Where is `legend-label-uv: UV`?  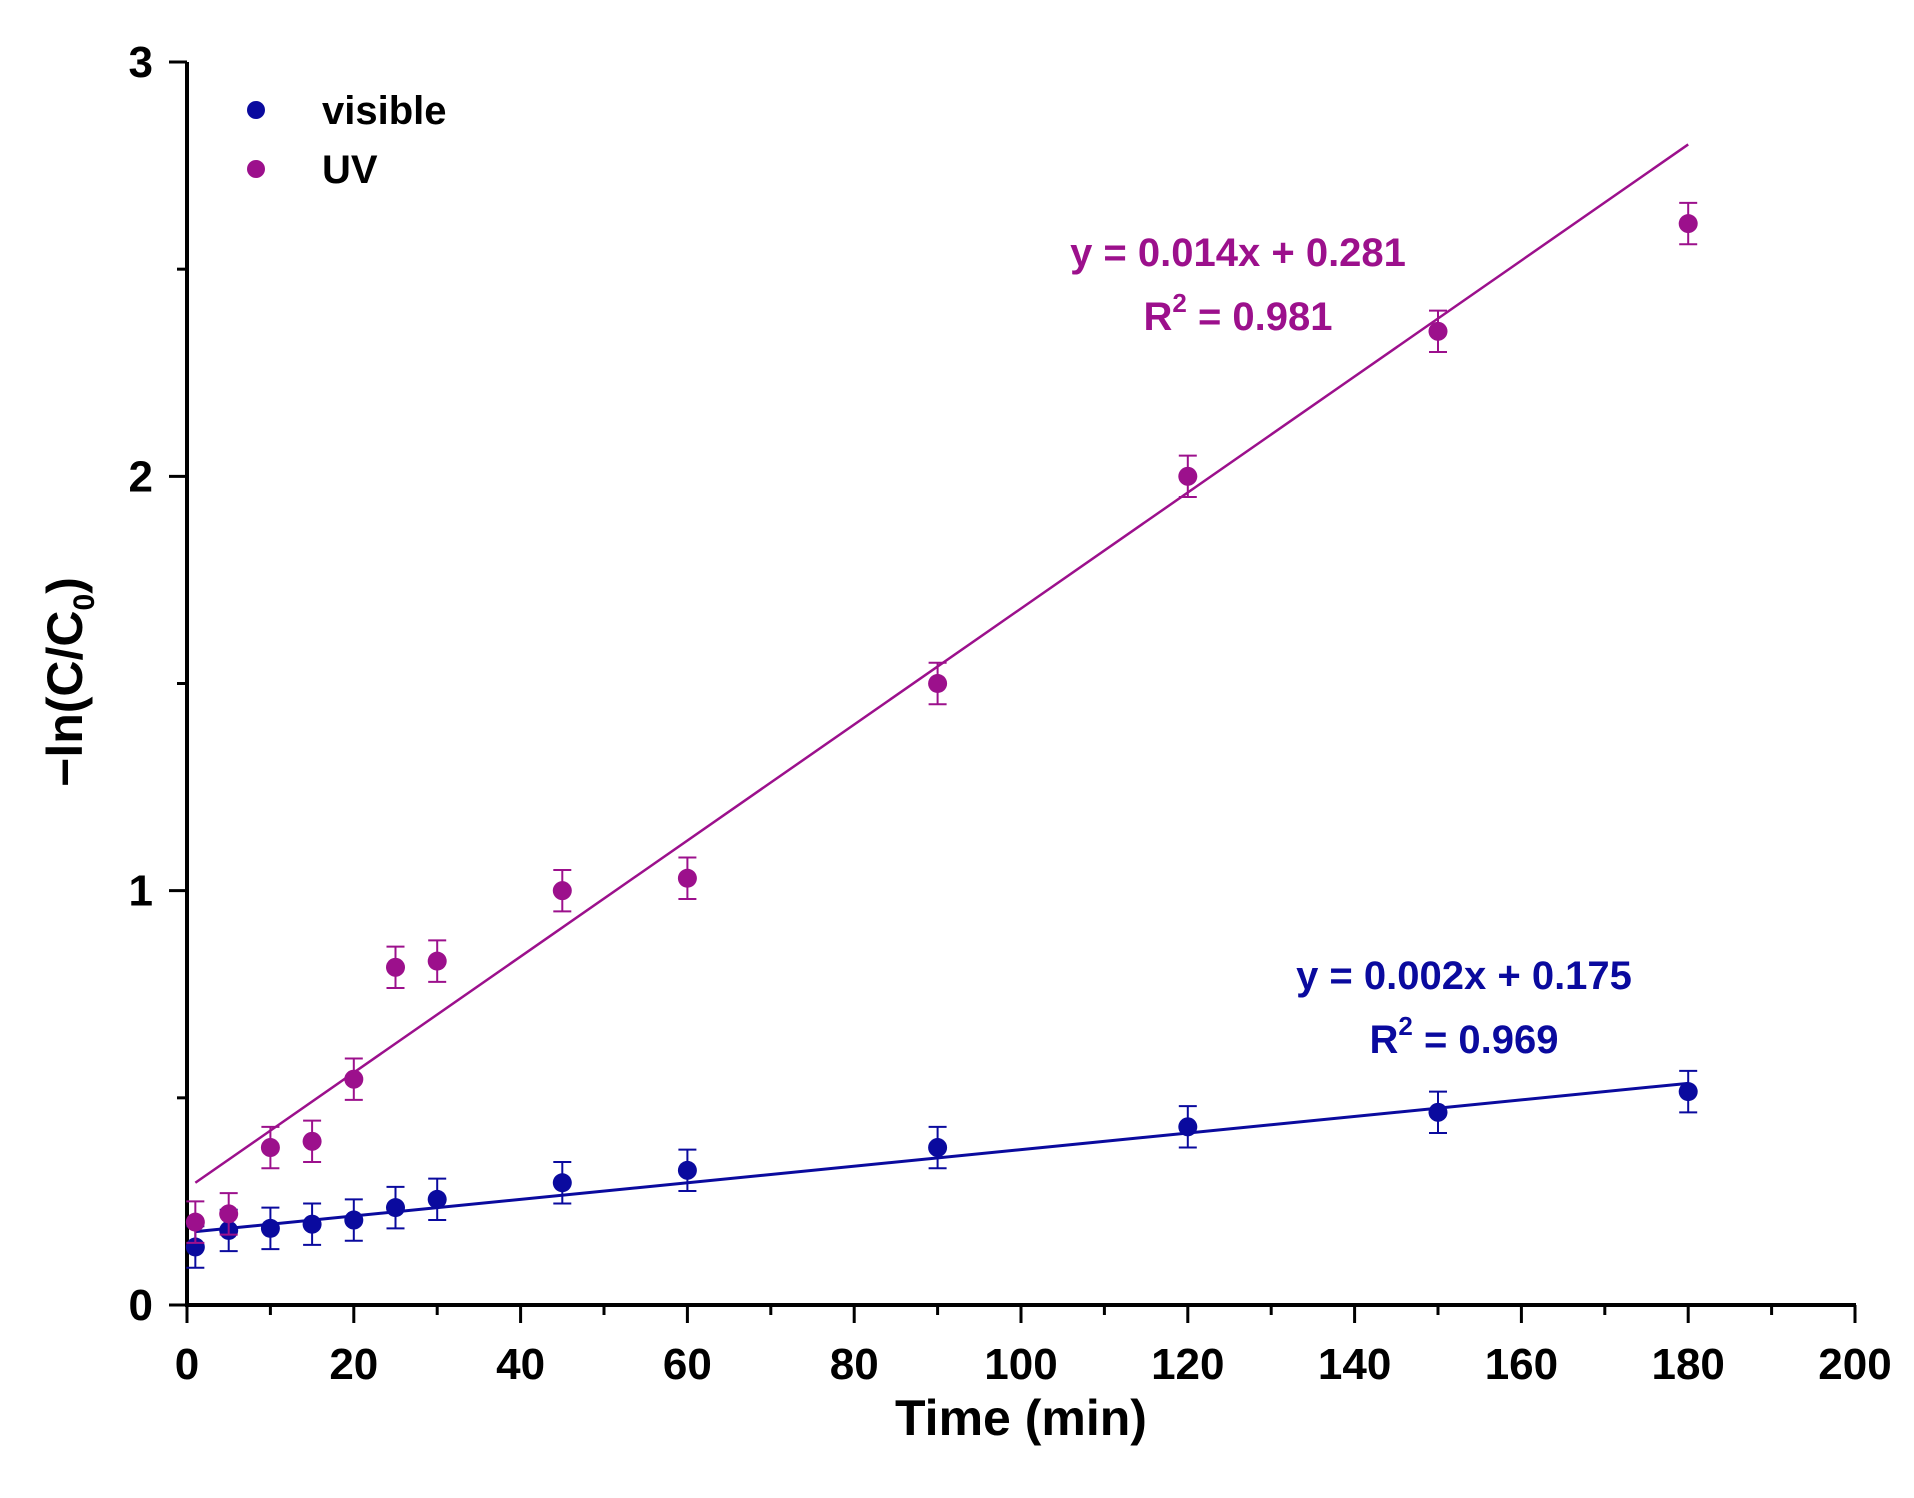 legend-label-uv: UV is located at coordinates (350, 170).